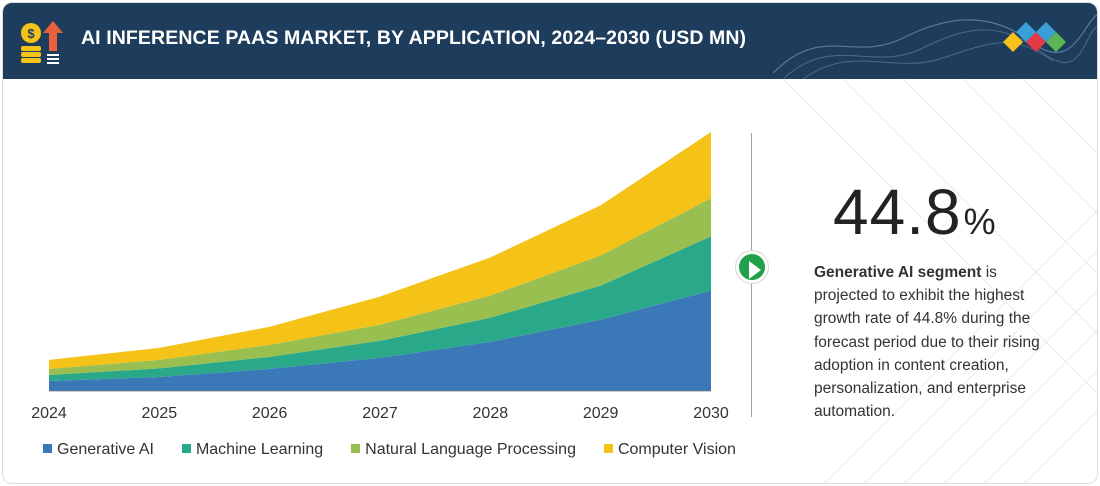 The image size is (1100, 486). I want to click on area-series-generative-ai, so click(380, 340).